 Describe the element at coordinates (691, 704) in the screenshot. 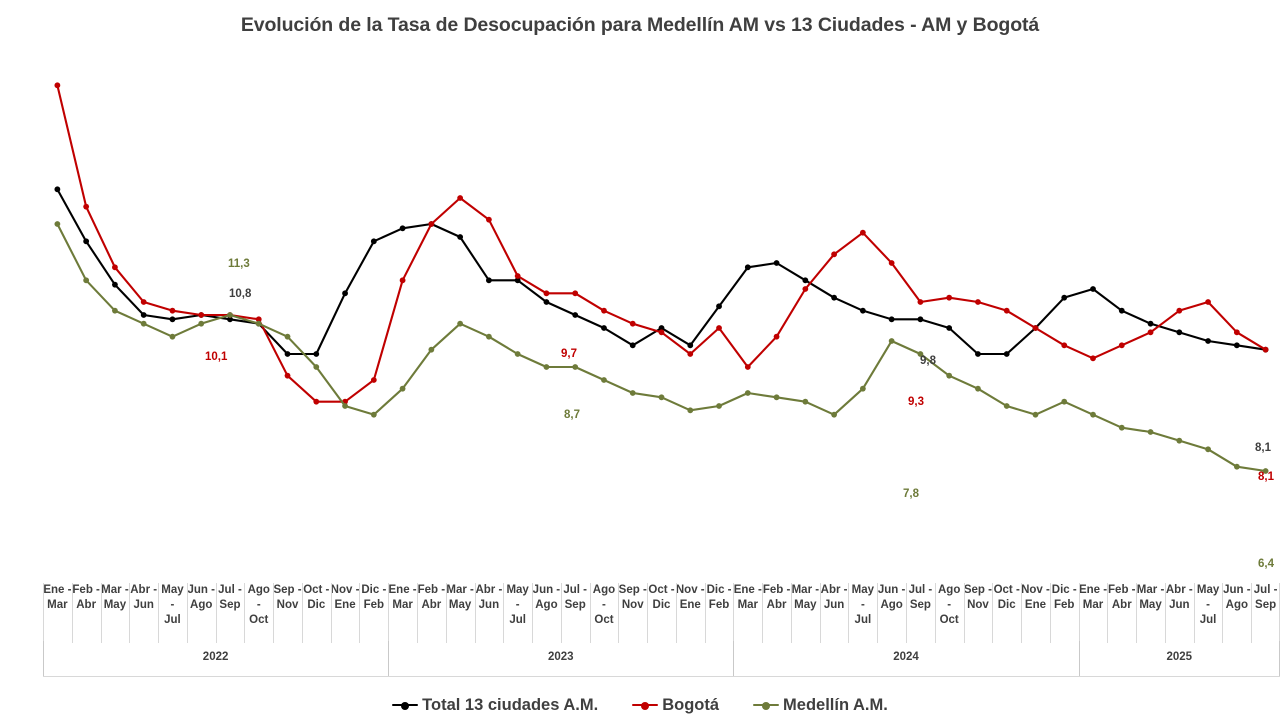

I see `legend-label: Bogotá` at that location.